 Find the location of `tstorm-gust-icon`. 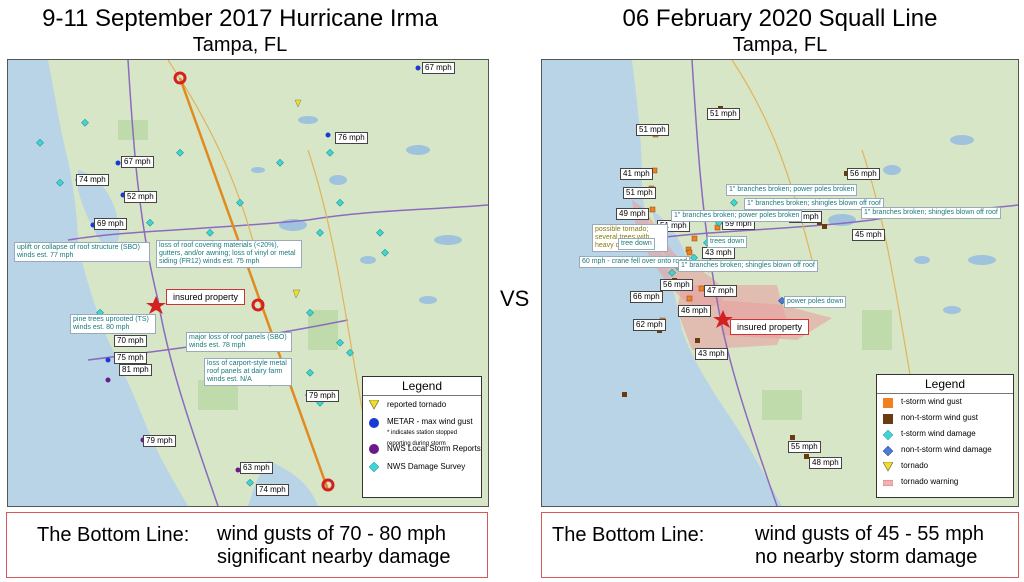

tstorm-gust-icon is located at coordinates (888, 403).